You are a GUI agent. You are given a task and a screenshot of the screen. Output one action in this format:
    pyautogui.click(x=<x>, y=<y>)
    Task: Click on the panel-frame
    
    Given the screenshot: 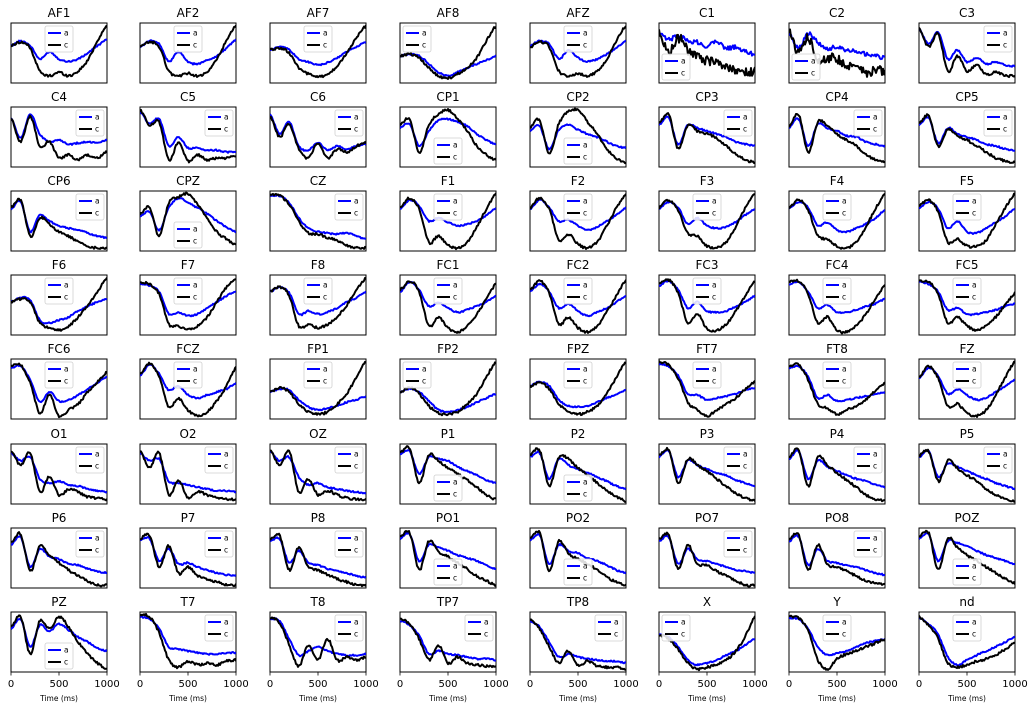 What is the action you would take?
    pyautogui.click(x=318, y=137)
    